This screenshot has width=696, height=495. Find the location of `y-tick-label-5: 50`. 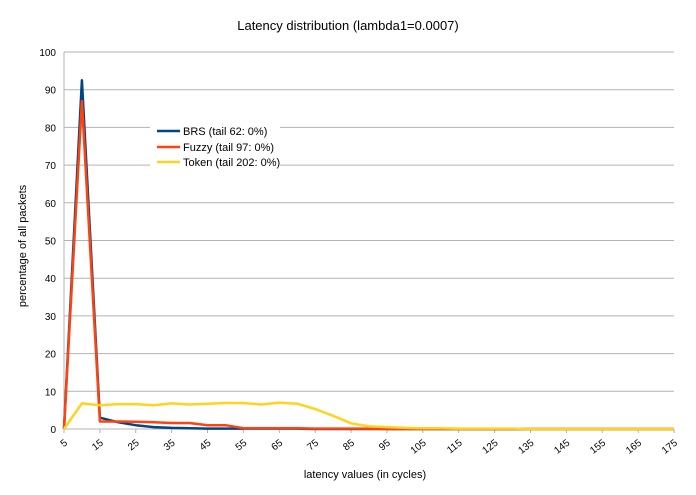

y-tick-label-5: 50 is located at coordinates (51, 242).